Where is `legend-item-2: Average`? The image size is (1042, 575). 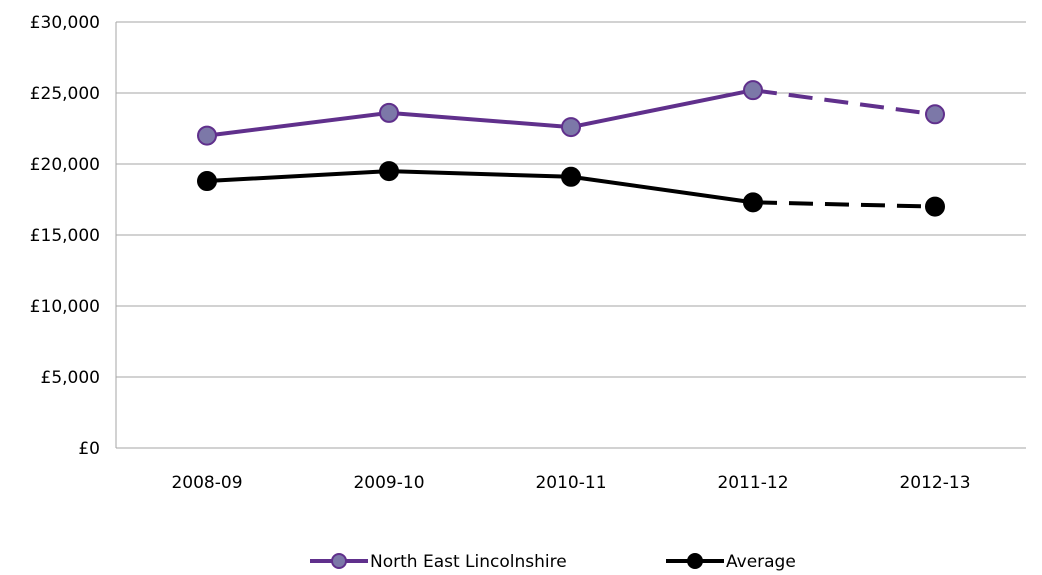 legend-item-2: Average is located at coordinates (731, 562).